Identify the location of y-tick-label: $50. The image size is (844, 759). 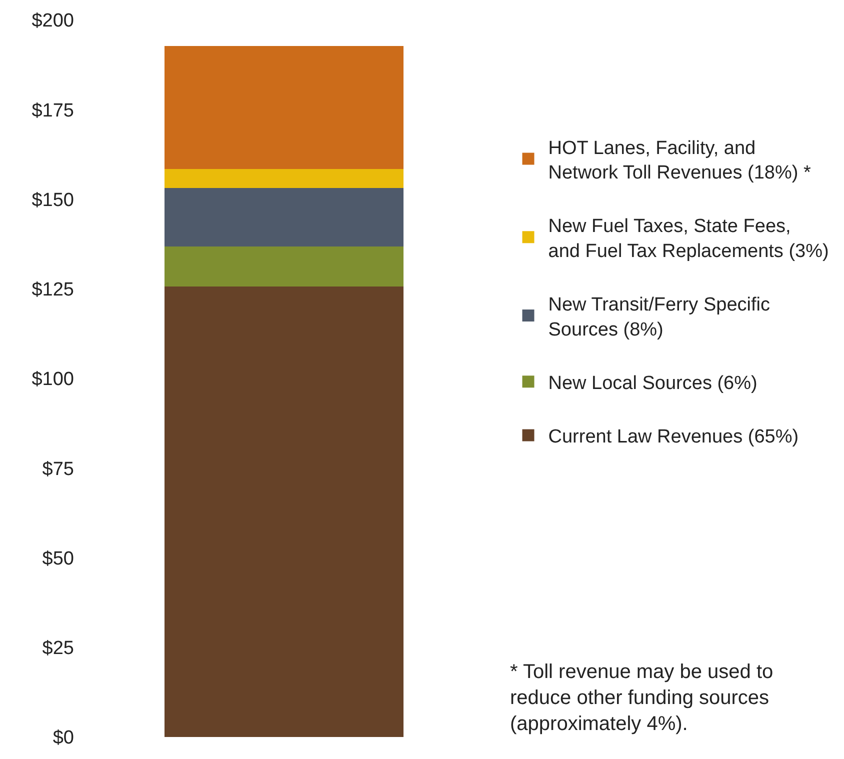
(58, 559).